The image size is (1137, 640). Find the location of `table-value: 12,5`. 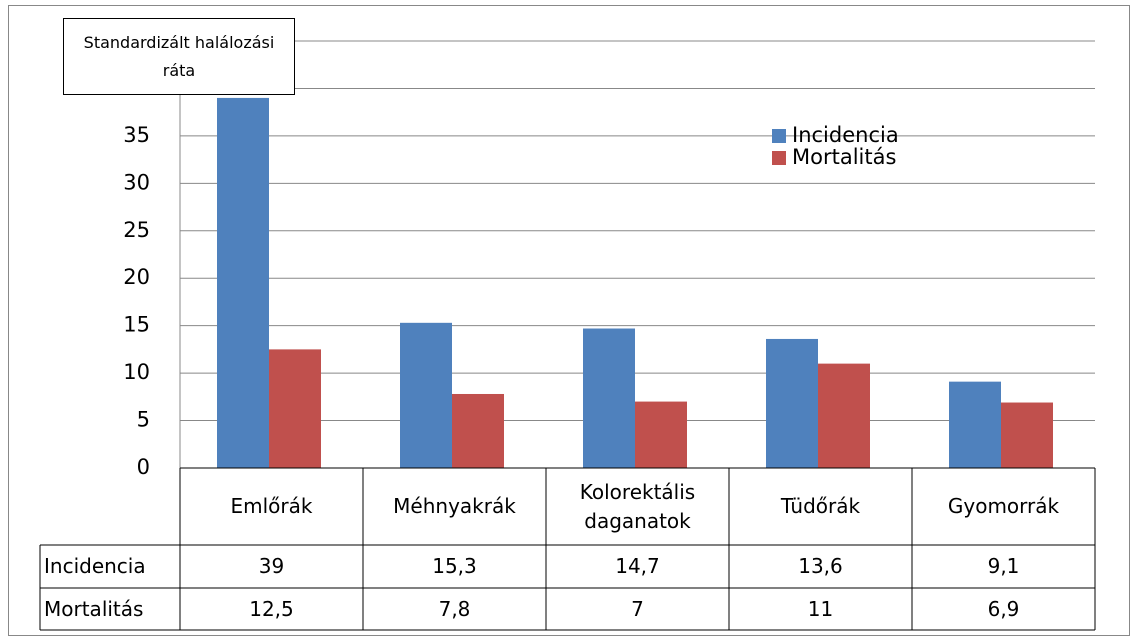

table-value: 12,5 is located at coordinates (271, 608).